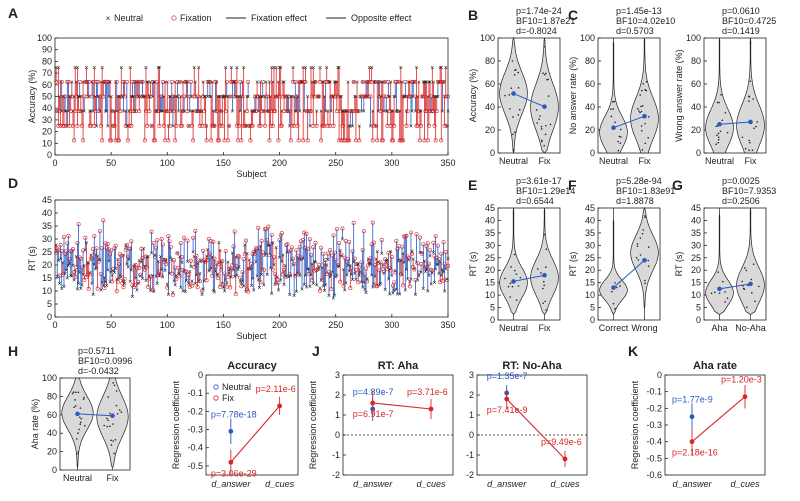  I want to click on mean-connector-line, so click(95, 415).